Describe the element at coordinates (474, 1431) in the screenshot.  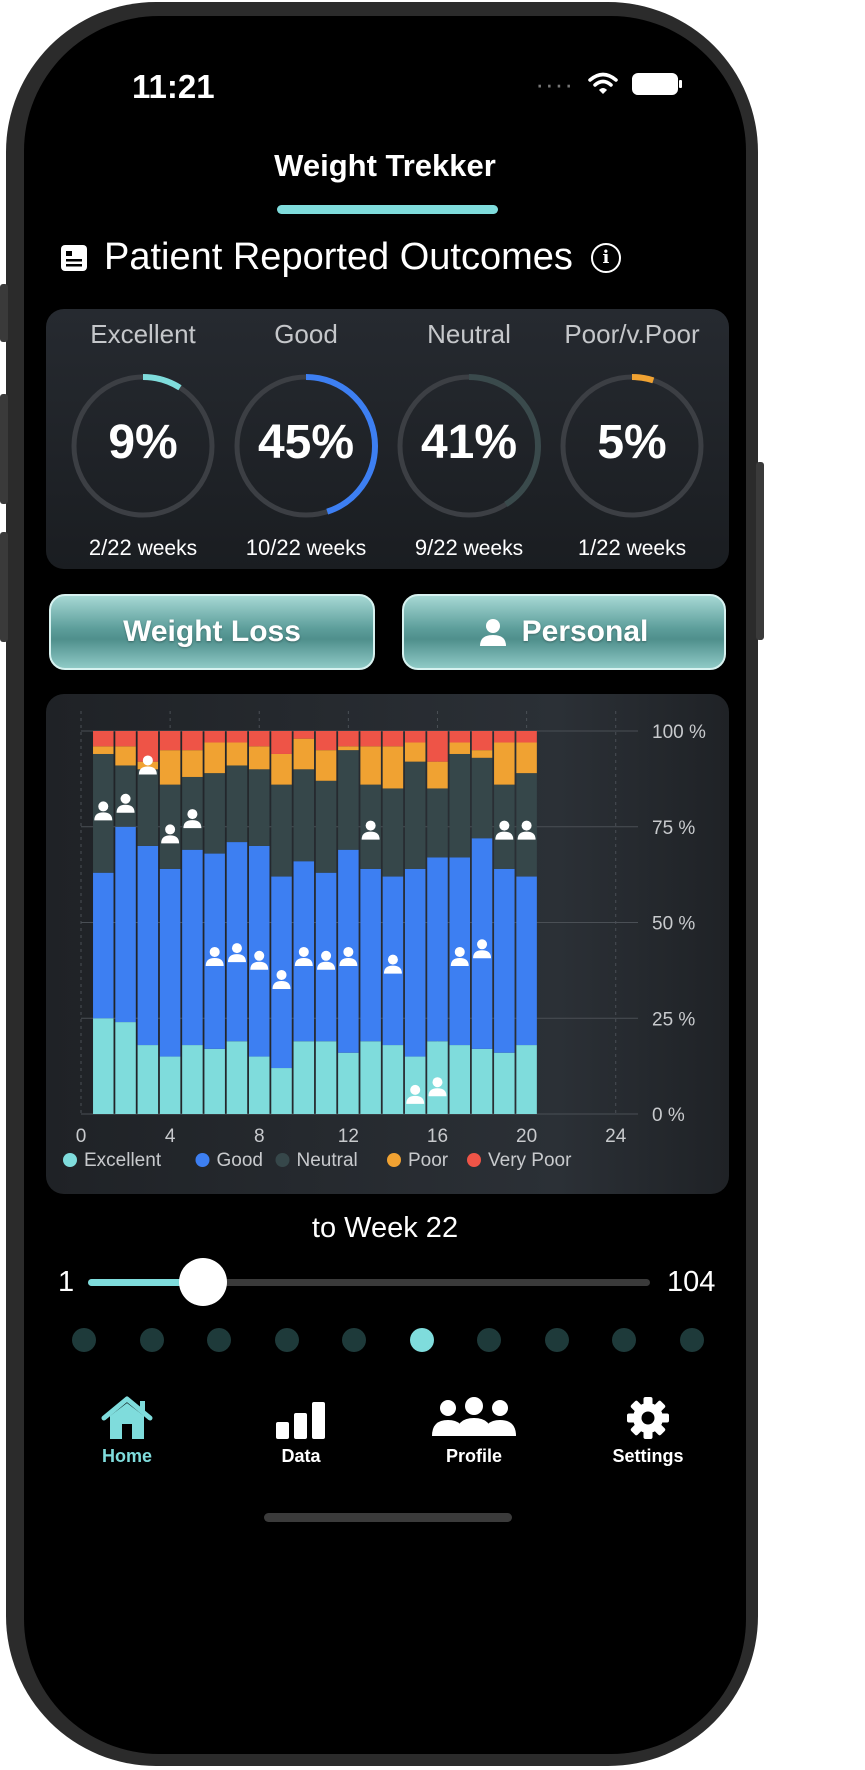
I see `tab-profile: Profile` at that location.